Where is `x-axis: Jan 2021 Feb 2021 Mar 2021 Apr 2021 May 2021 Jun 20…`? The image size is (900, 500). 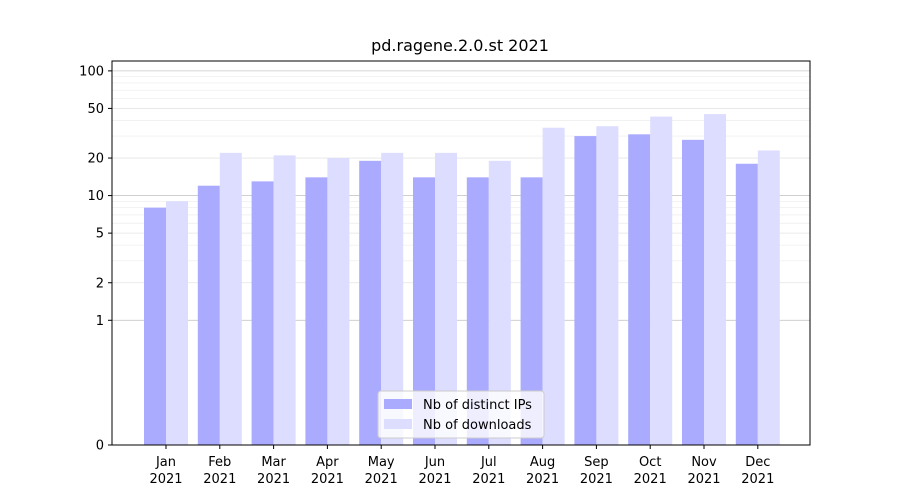 x-axis: Jan 2021 Feb 2021 Mar 2021 Apr 2021 May 2021 Jun 20… is located at coordinates (461, 466).